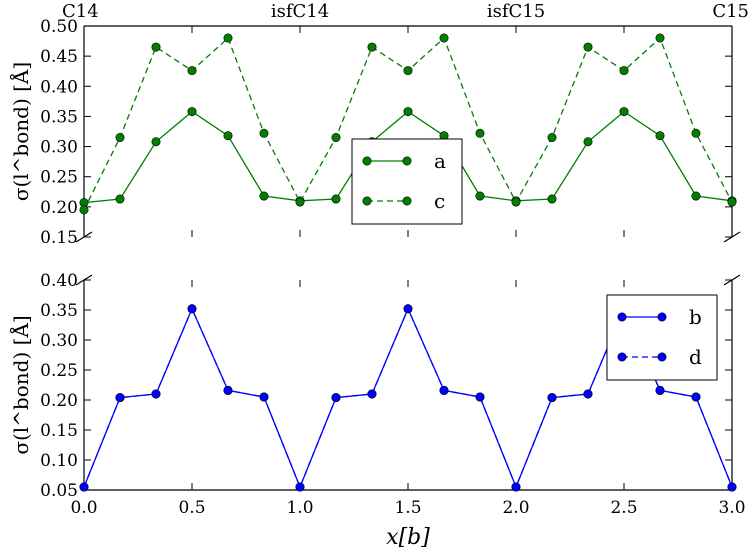 The image size is (750, 552). What do you see at coordinates (59, 27) in the screenshot?
I see `y-tick-label: 0.50` at bounding box center [59, 27].